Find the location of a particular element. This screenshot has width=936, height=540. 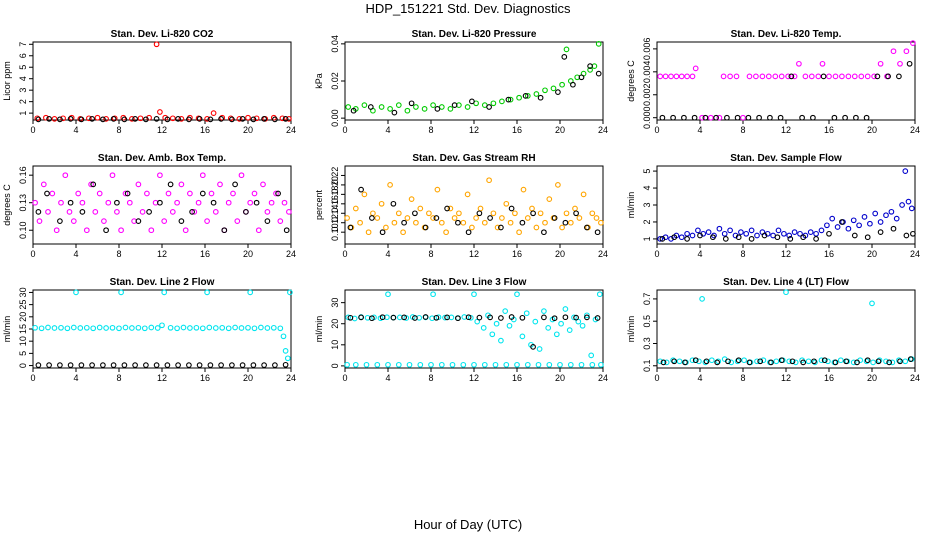

panel-title: Stan. Dev. Line 3 Flow is located at coordinates (474, 282).